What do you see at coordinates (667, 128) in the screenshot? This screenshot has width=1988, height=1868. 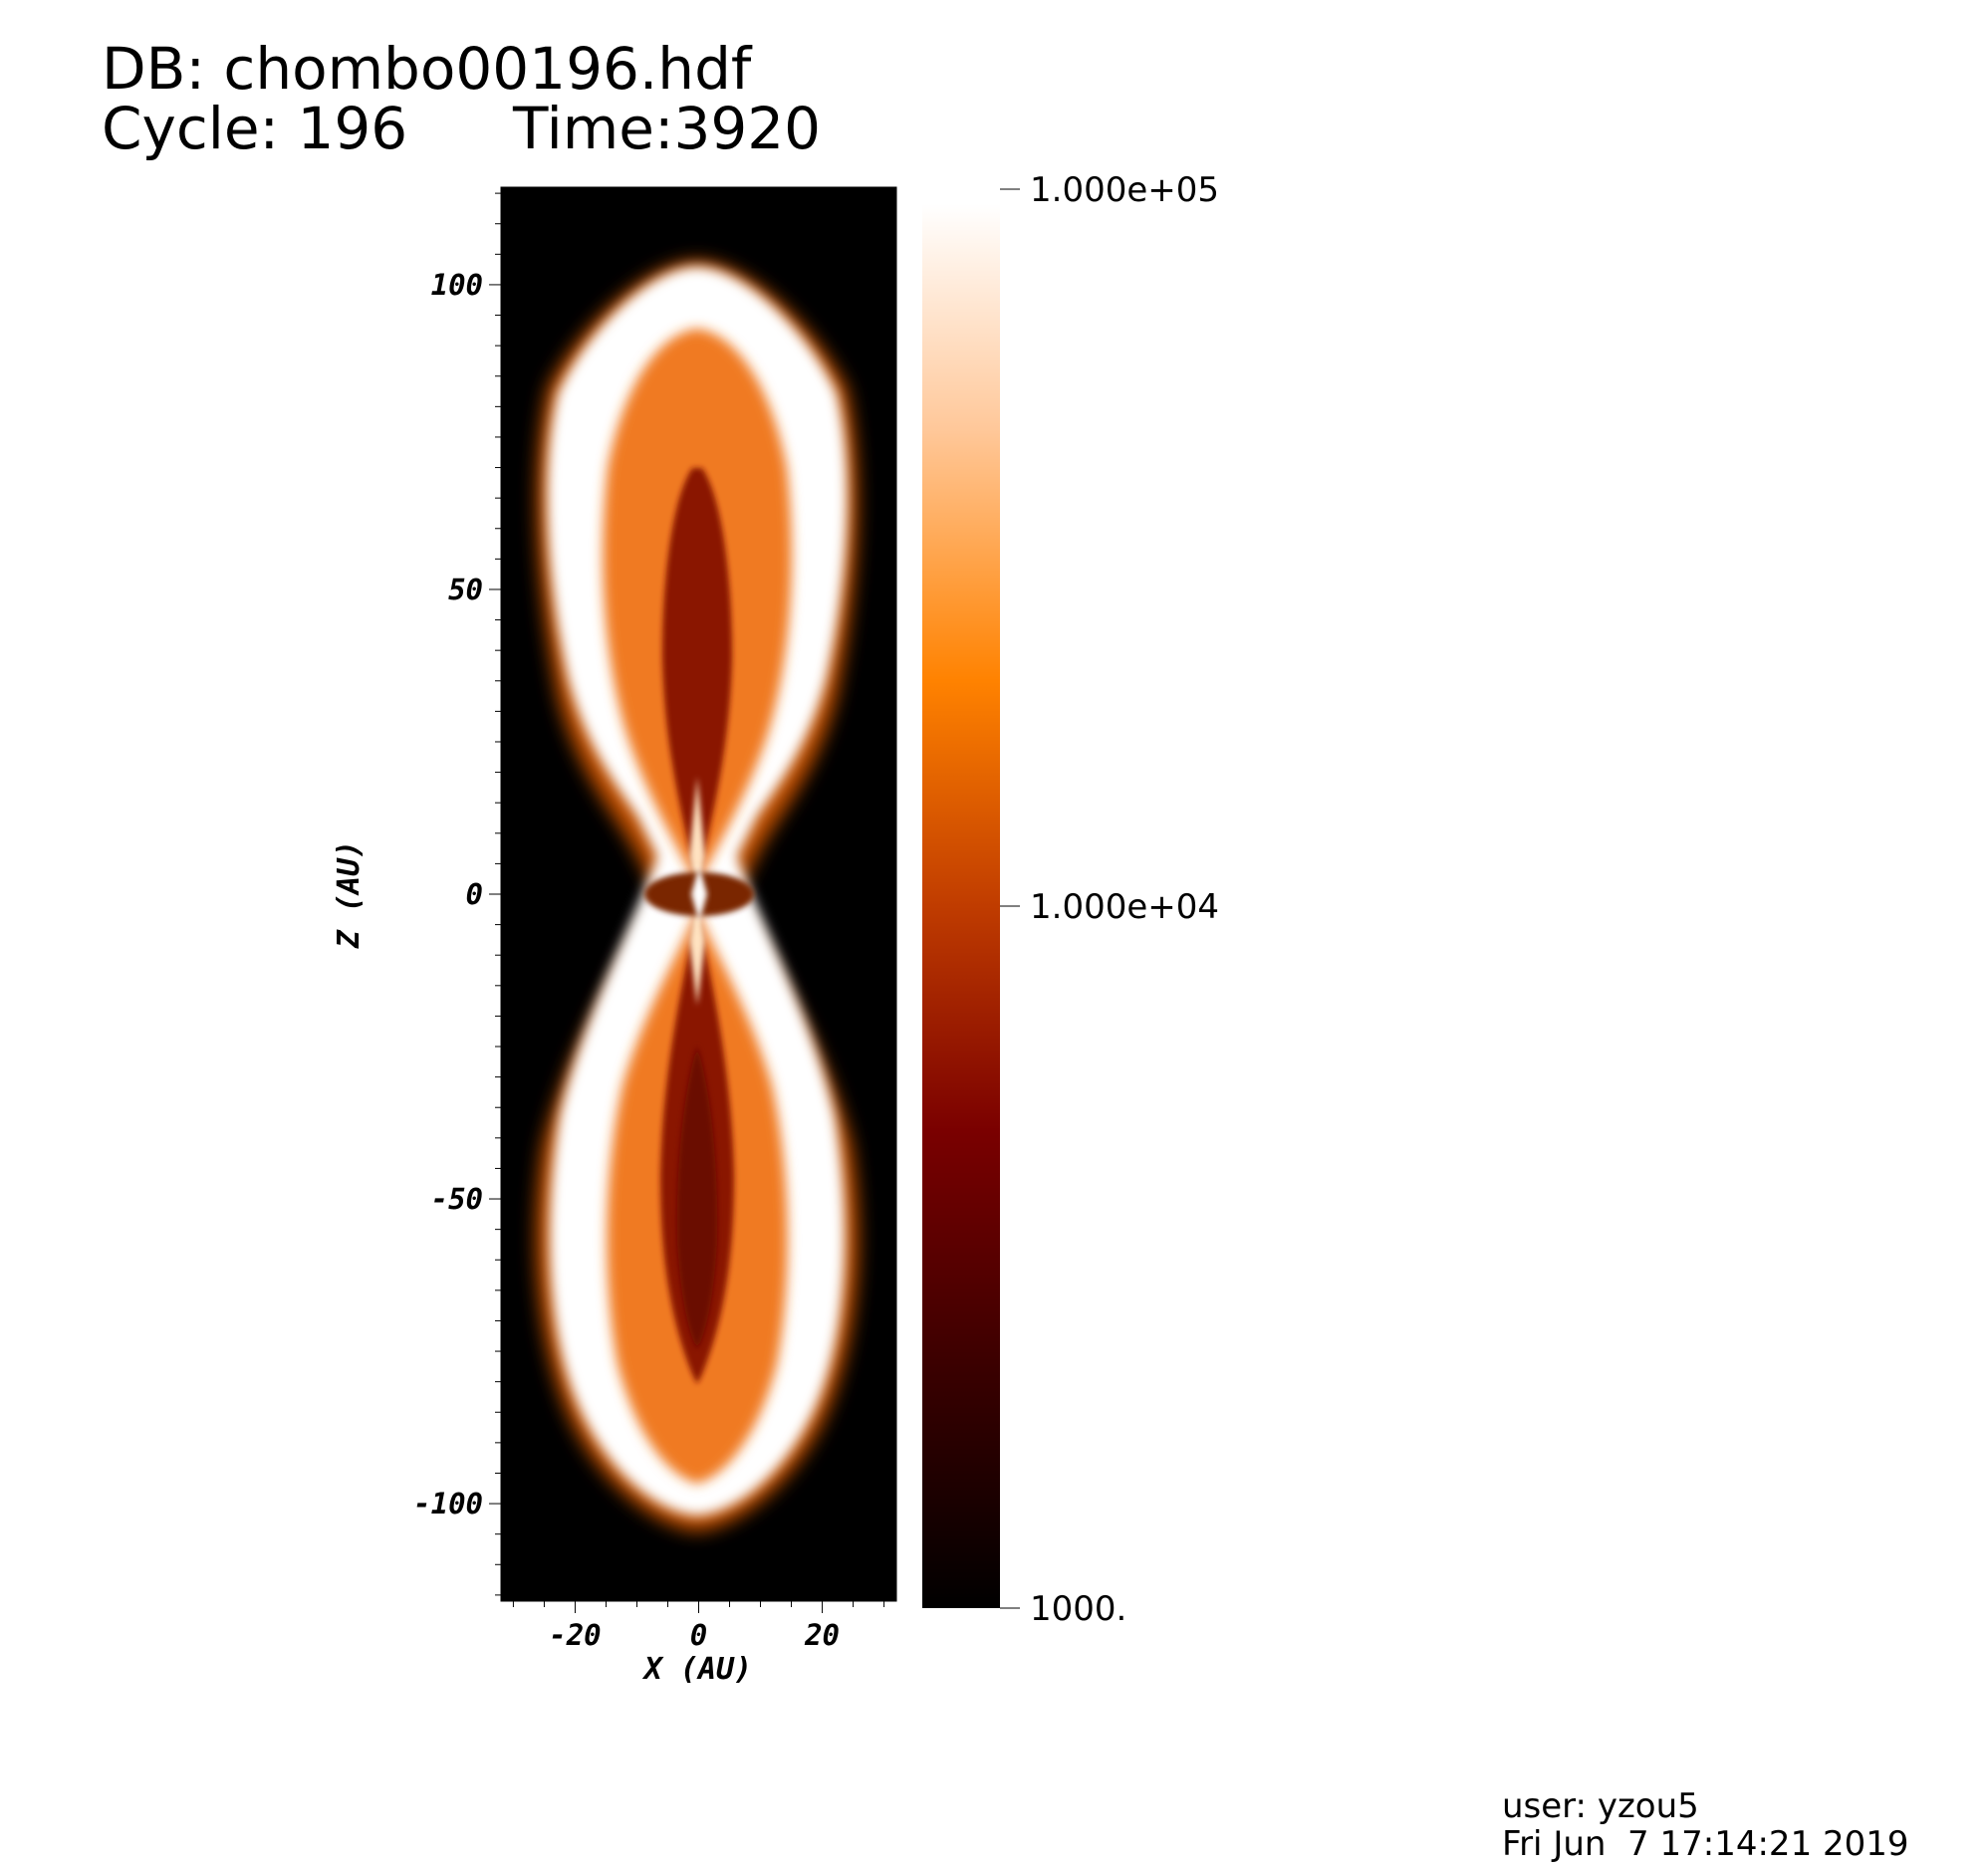 I see `time-label: Time:3920` at bounding box center [667, 128].